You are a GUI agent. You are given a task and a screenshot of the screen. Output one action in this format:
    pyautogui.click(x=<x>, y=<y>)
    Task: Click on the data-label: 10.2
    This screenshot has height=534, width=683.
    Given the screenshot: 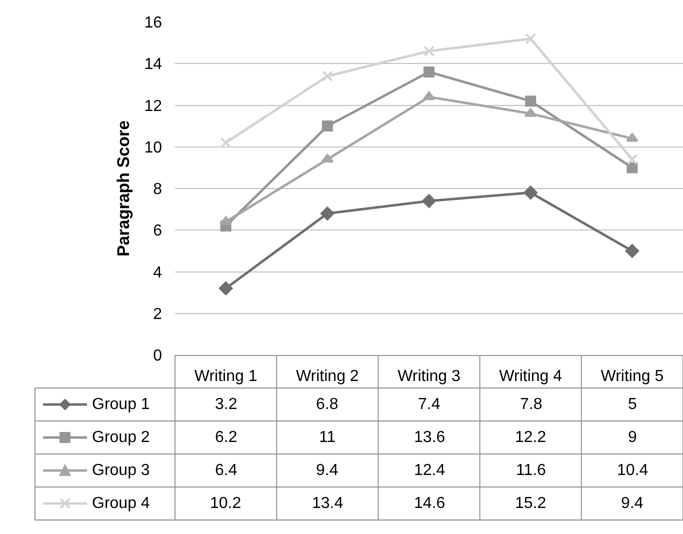 What is the action you would take?
    pyautogui.click(x=226, y=503)
    